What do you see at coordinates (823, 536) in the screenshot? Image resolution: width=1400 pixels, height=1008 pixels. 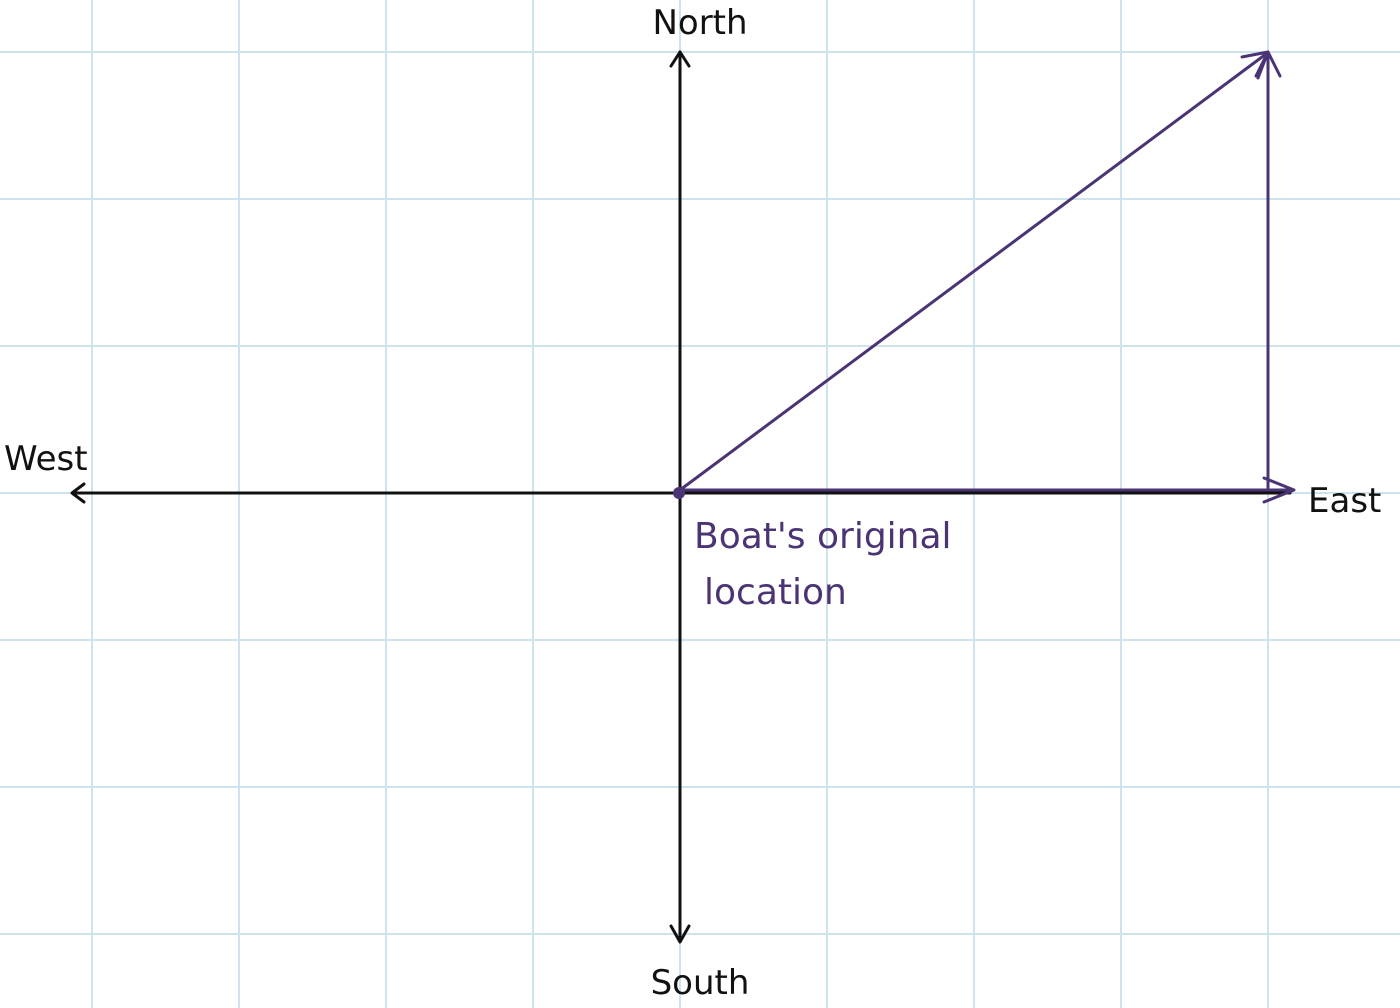 I see `origin-label-line1: Boat's original` at bounding box center [823, 536].